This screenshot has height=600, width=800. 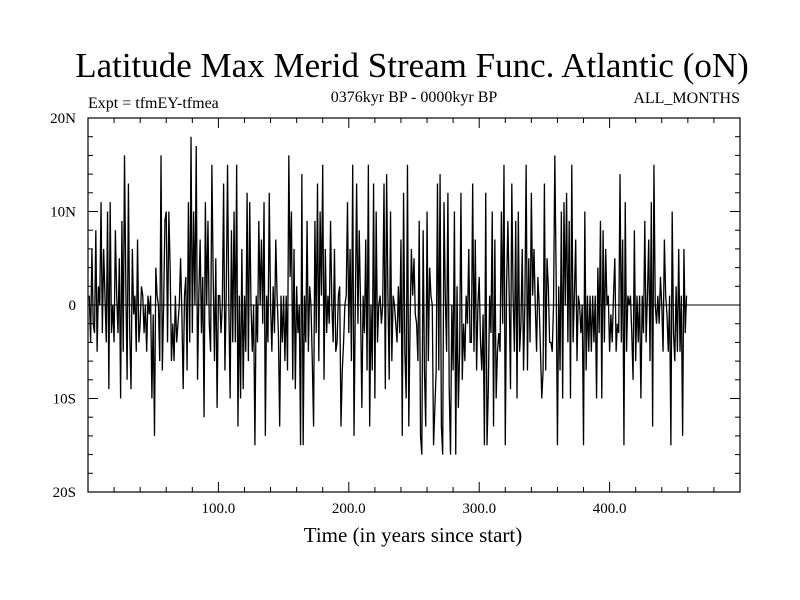 What do you see at coordinates (63, 213) in the screenshot?
I see `y-tick-label: 10N` at bounding box center [63, 213].